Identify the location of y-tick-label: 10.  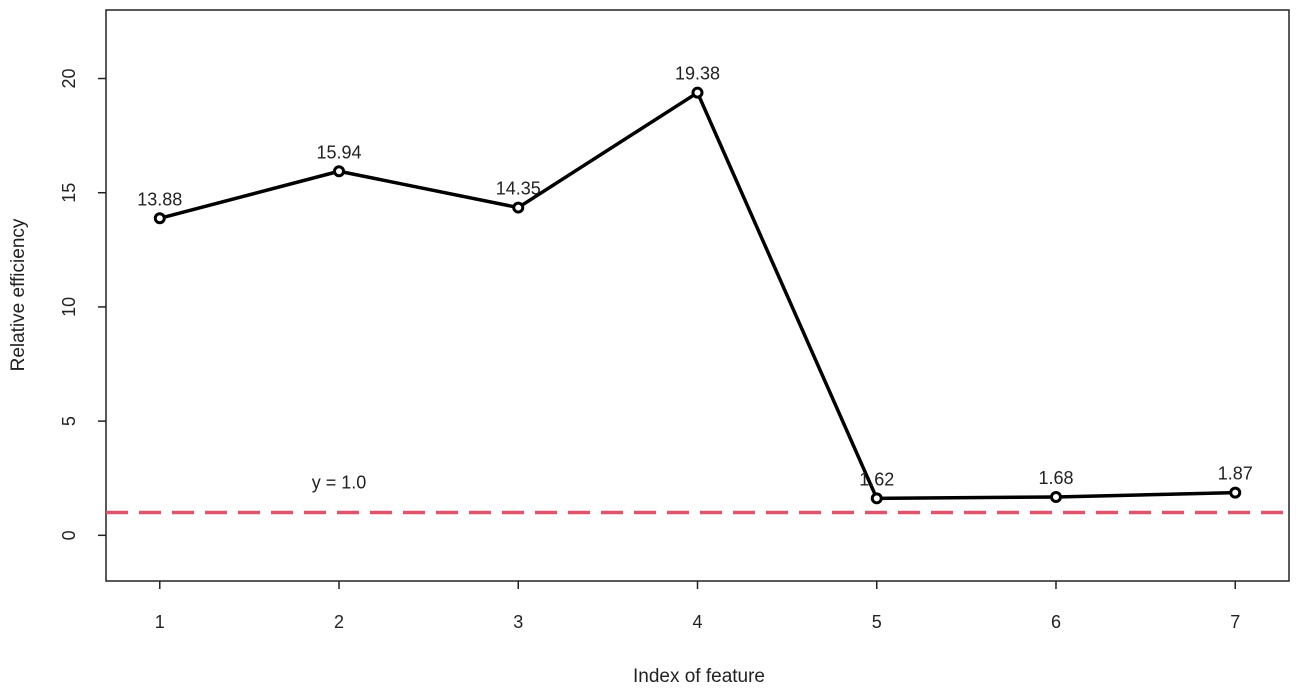
(69, 307).